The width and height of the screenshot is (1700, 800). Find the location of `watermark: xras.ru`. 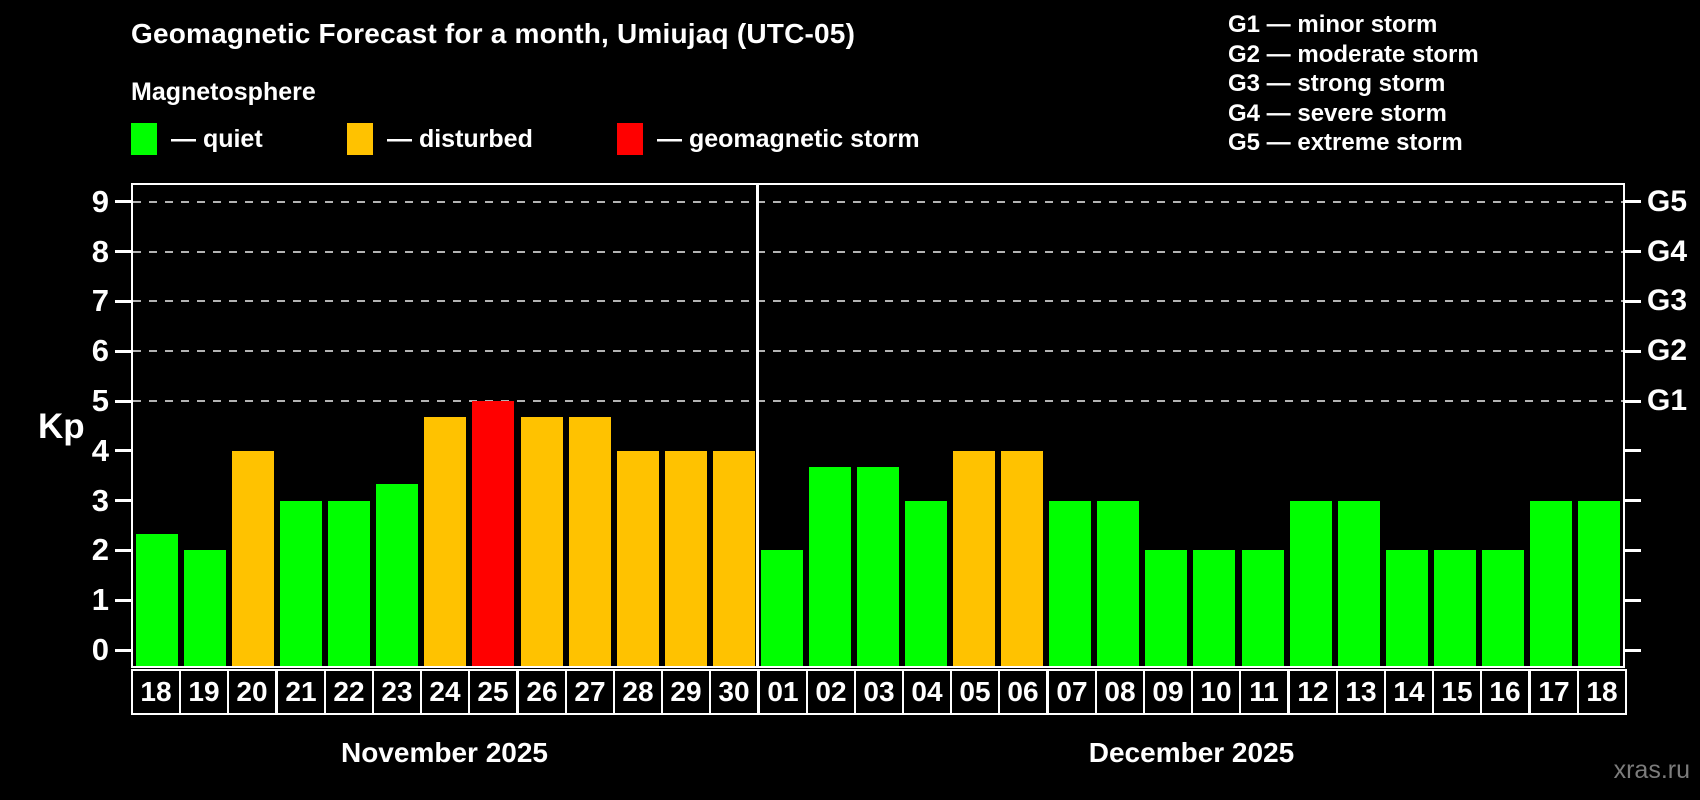

watermark: xras.ru is located at coordinates (1651, 770).